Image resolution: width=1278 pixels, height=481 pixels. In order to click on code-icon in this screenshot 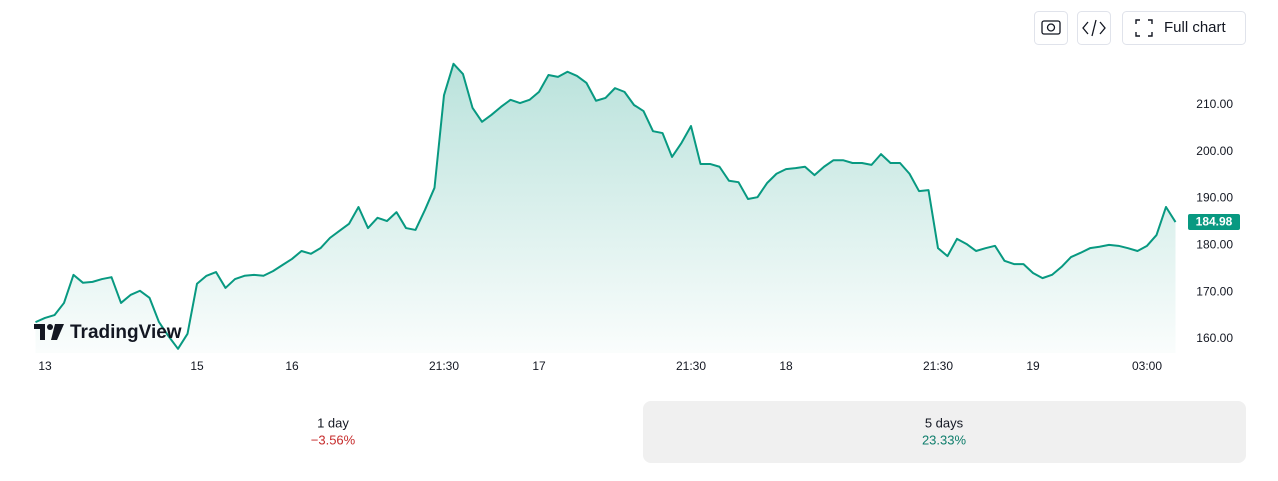, I will do `click(1094, 28)`.